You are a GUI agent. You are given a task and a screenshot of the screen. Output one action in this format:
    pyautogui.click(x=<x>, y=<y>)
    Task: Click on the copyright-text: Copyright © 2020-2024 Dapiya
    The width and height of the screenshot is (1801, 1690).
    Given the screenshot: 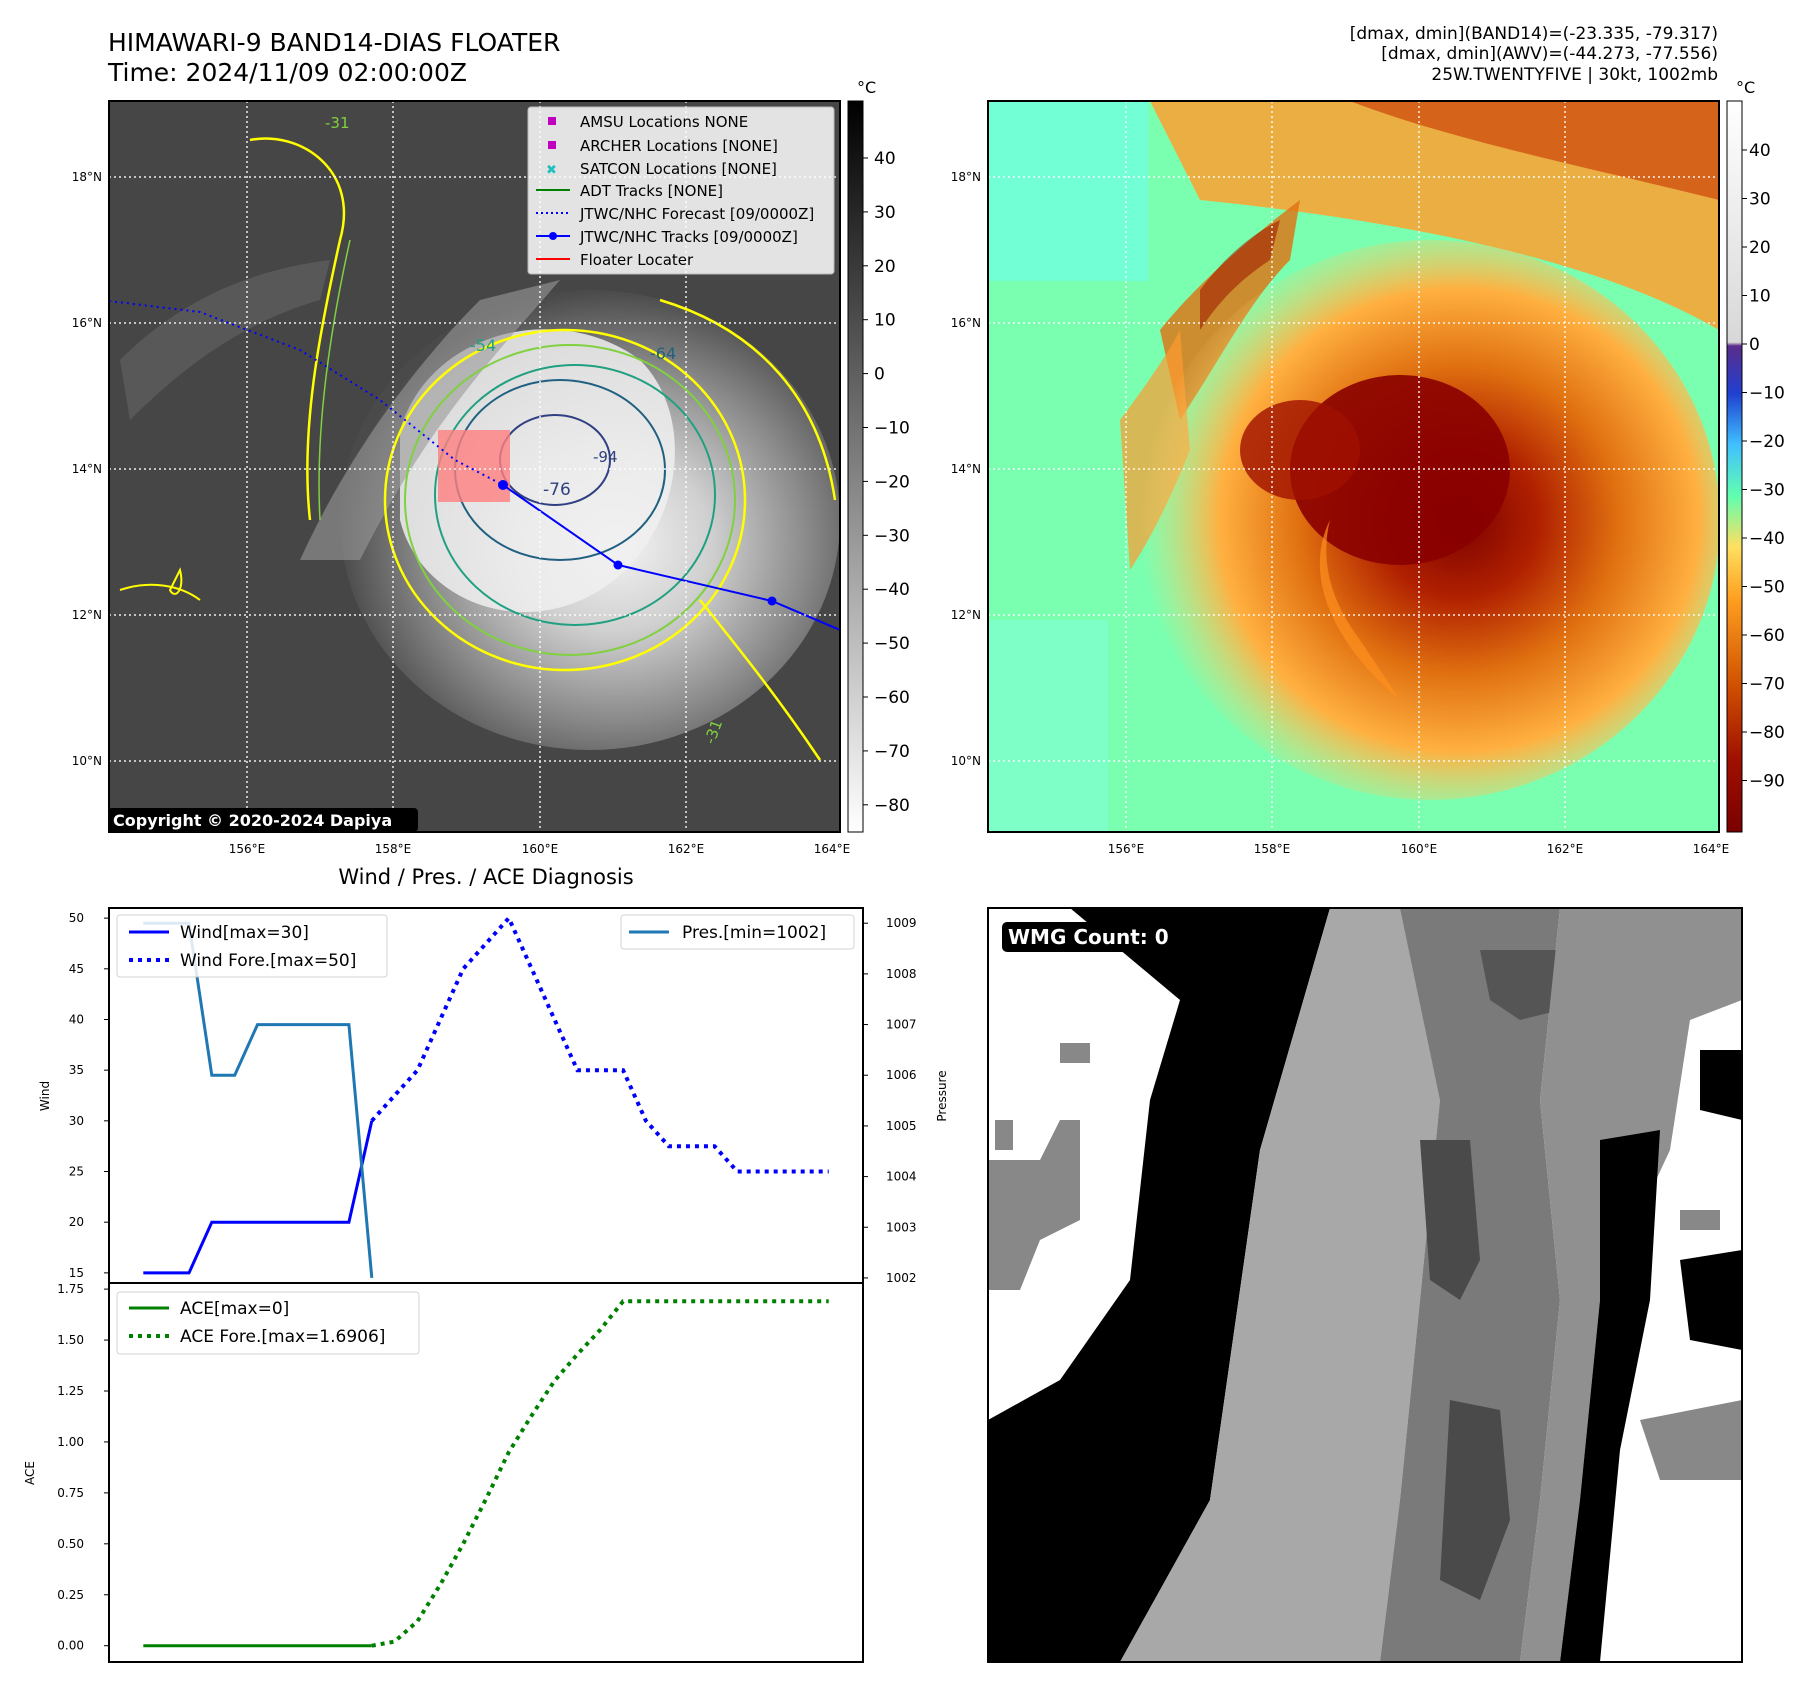 What is the action you would take?
    pyautogui.click(x=252, y=820)
    